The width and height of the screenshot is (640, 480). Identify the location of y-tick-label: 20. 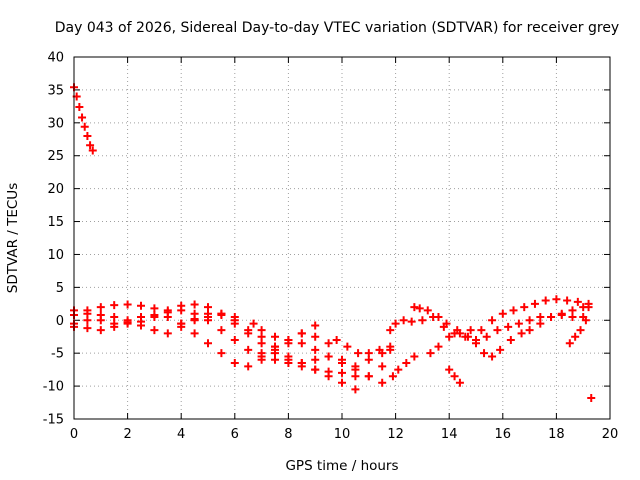
(55, 189).